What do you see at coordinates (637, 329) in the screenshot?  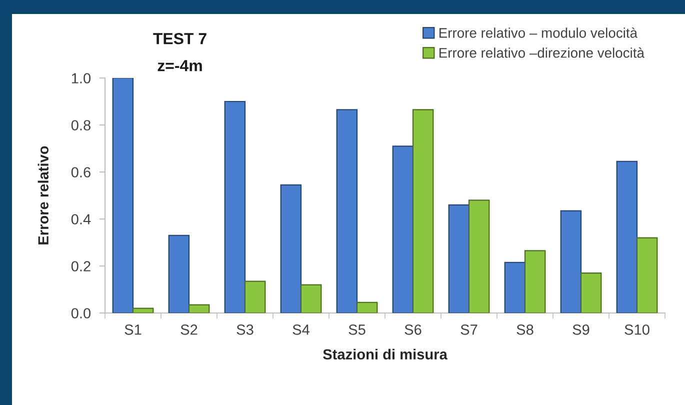 I see `x-tick-label: S10` at bounding box center [637, 329].